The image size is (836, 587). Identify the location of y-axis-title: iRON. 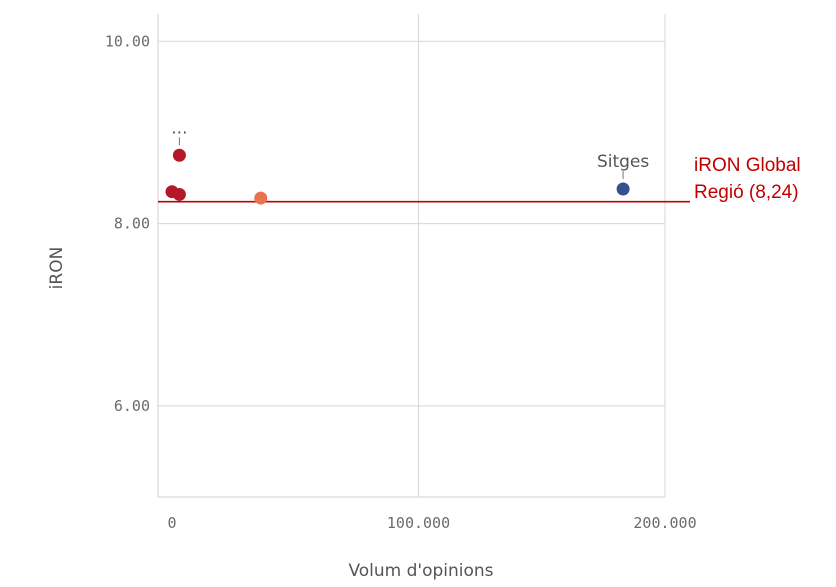
(57, 268).